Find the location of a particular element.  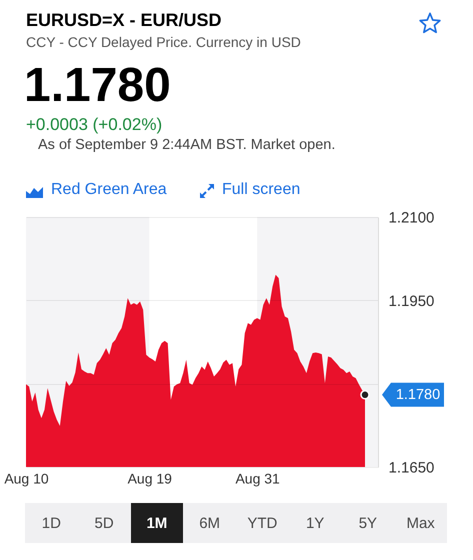

y-tick-label: 1.2100 is located at coordinates (411, 218).